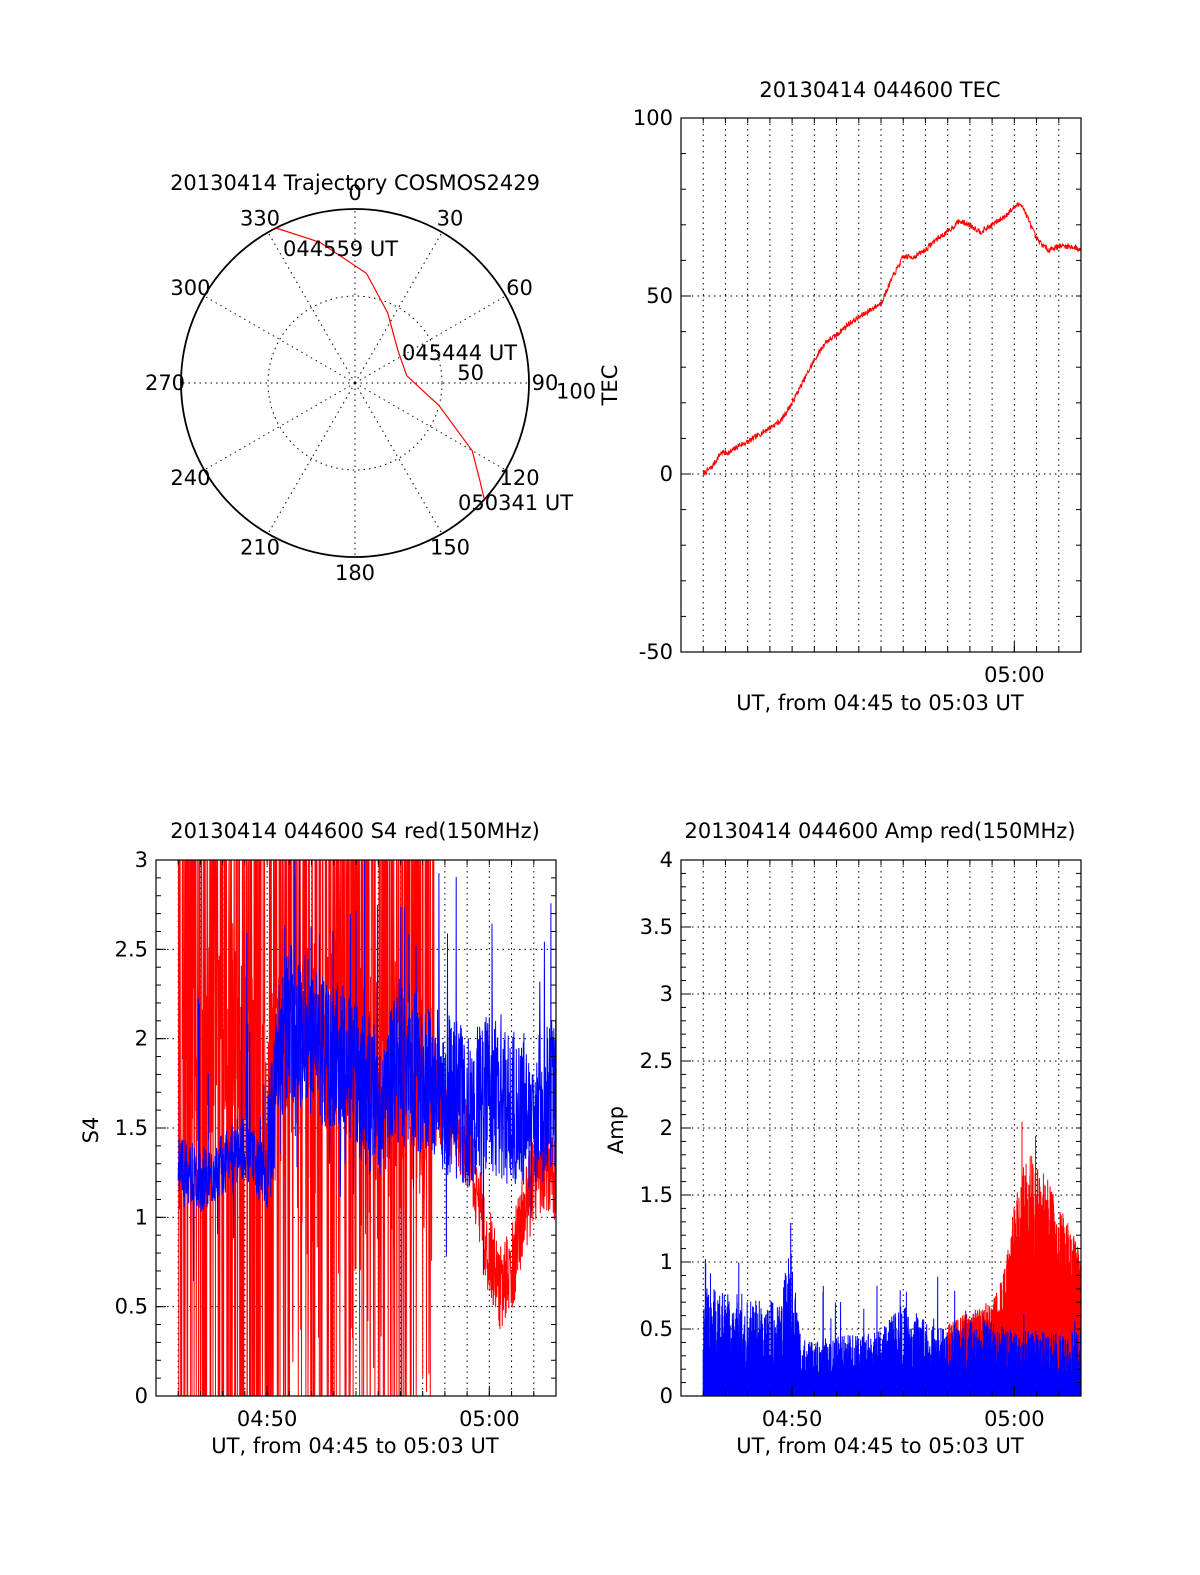  What do you see at coordinates (267, 1419) in the screenshot?
I see `s4-x-tick-label: 04:50` at bounding box center [267, 1419].